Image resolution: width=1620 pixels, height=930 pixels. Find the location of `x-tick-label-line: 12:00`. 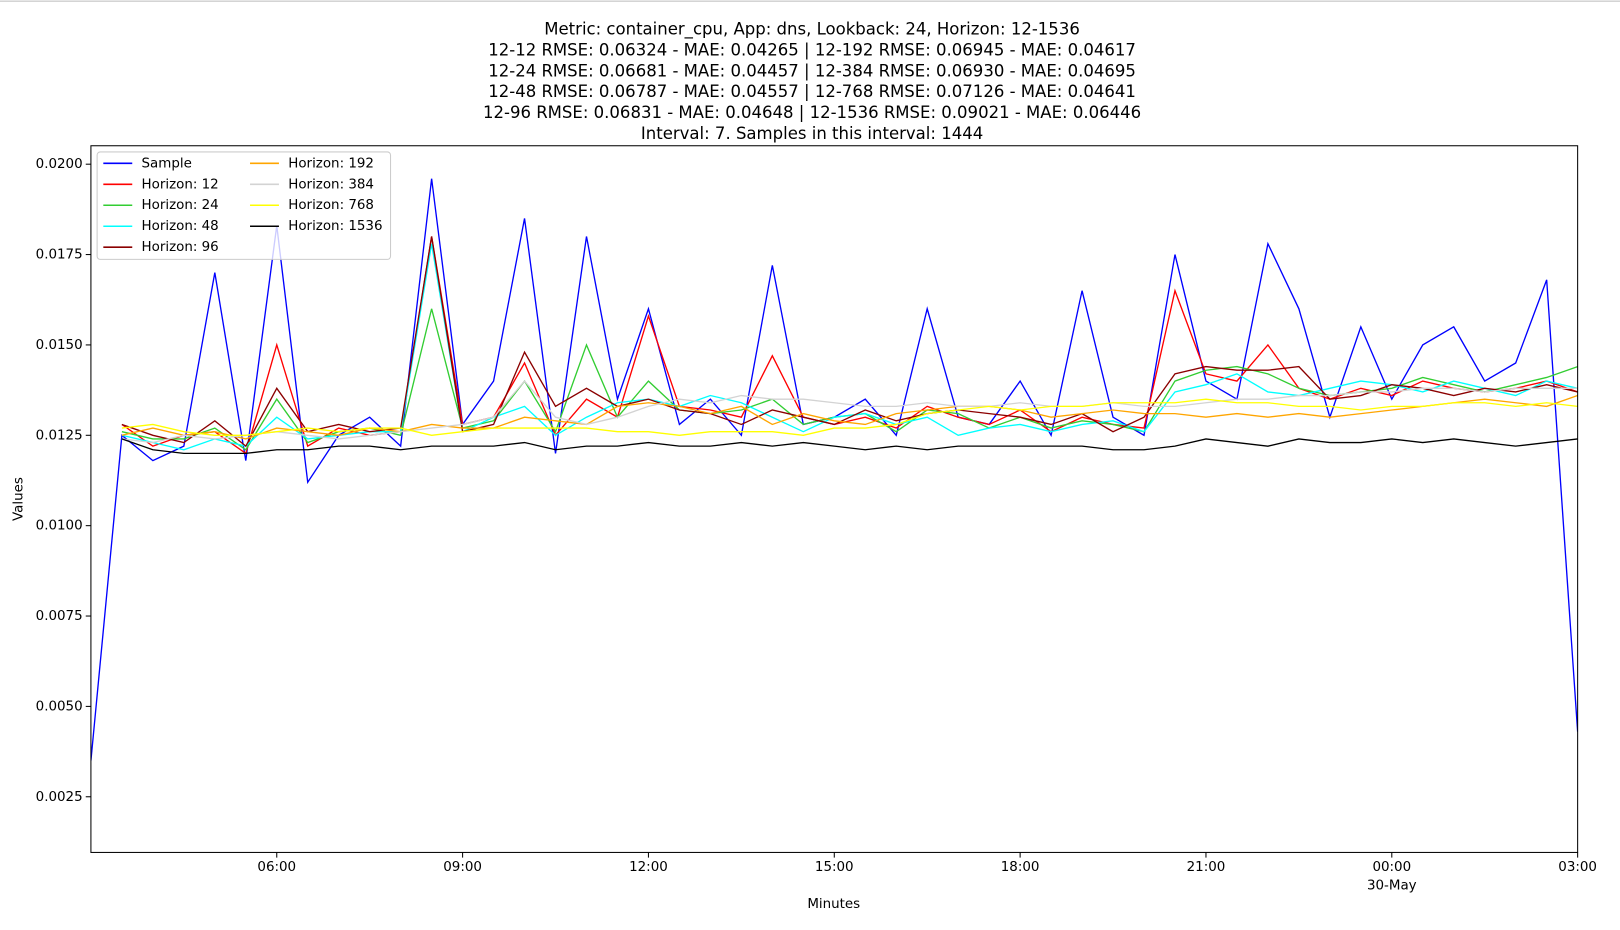

x-tick-label-line: 12:00 is located at coordinates (648, 867).